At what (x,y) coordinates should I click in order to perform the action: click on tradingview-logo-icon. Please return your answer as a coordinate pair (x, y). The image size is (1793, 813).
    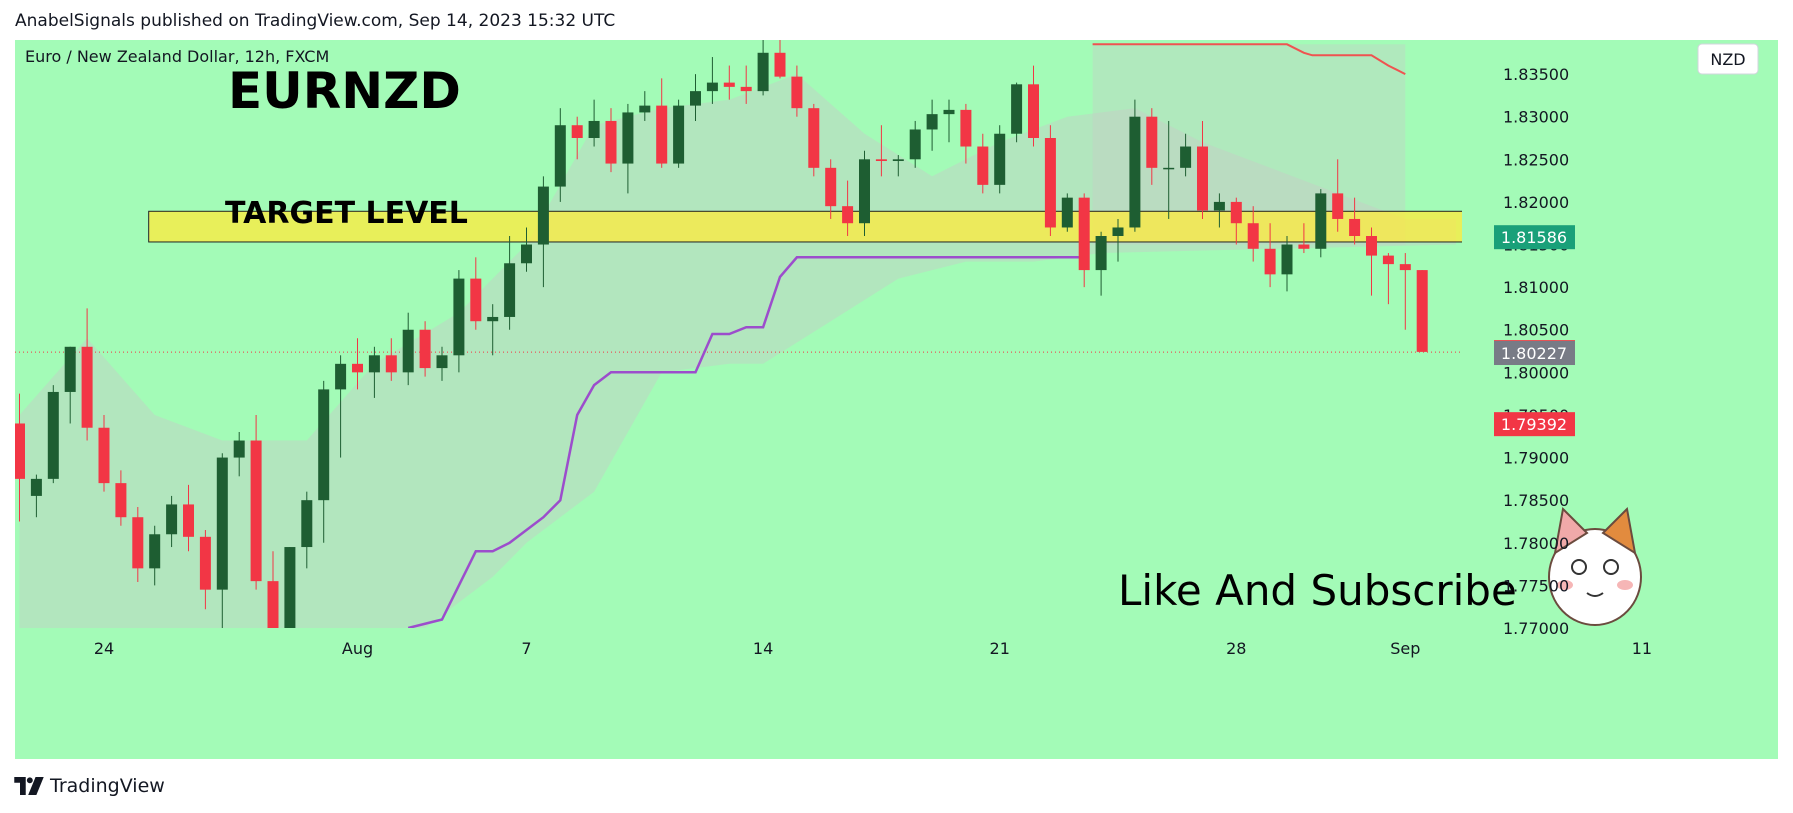
    Looking at the image, I should click on (29, 786).